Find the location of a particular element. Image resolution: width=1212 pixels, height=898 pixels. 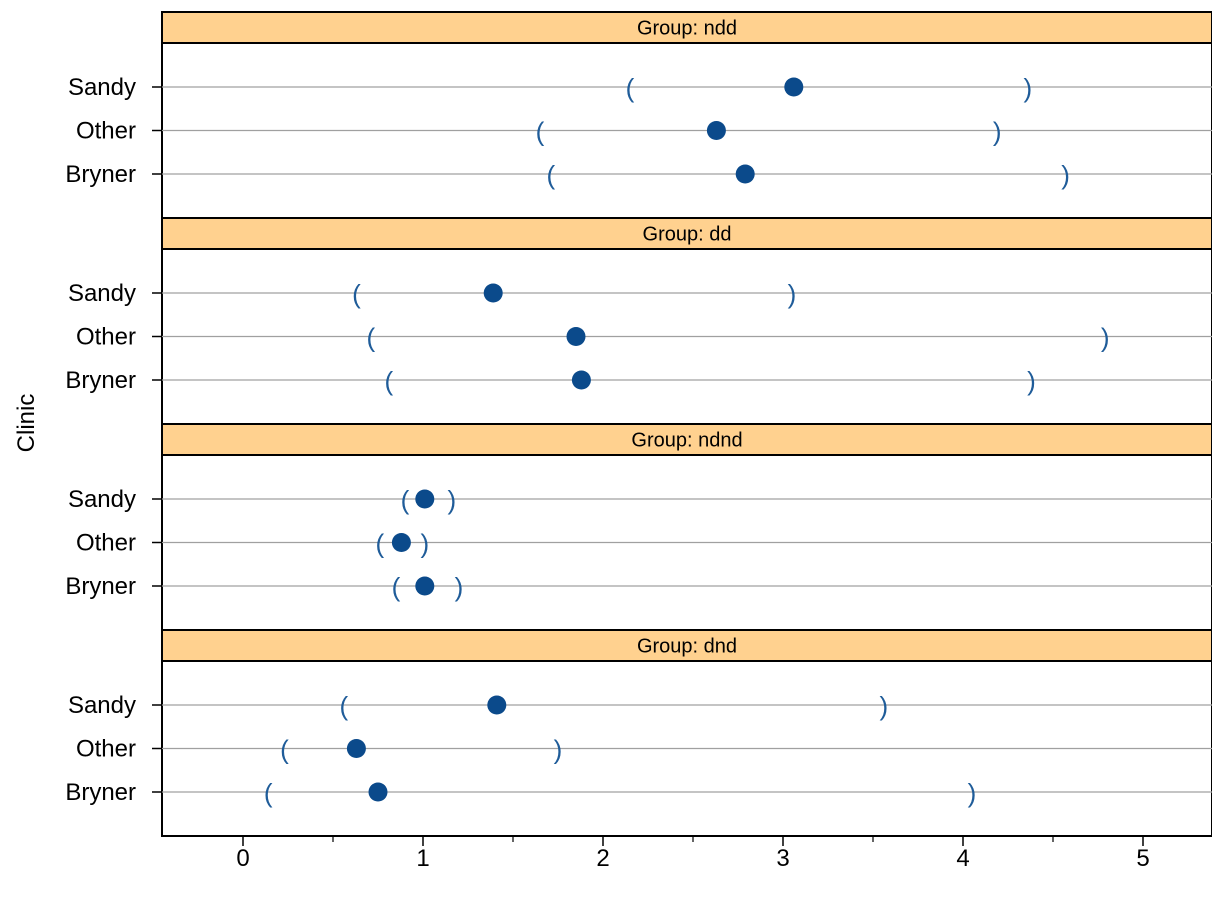

x-tick-label: 2 is located at coordinates (602, 858).